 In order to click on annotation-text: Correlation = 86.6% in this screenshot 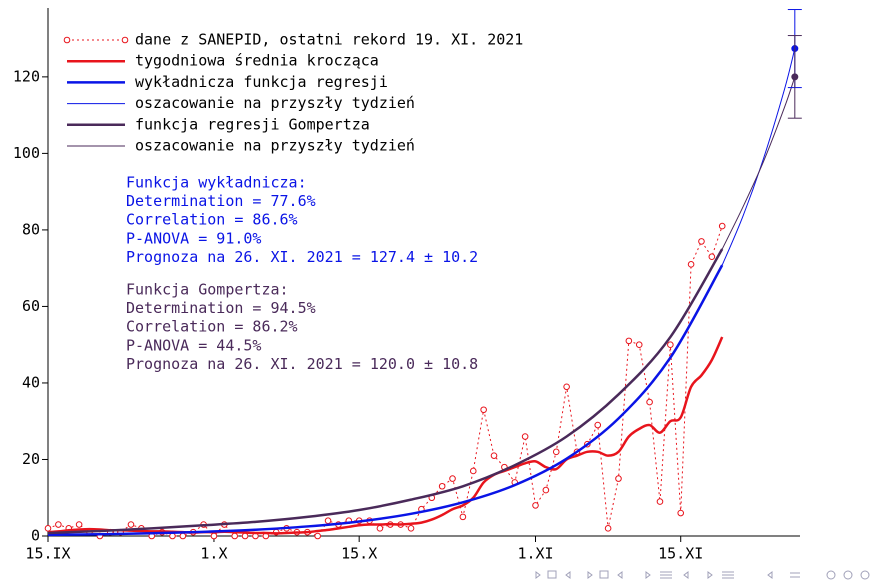, I will do `click(212, 220)`.